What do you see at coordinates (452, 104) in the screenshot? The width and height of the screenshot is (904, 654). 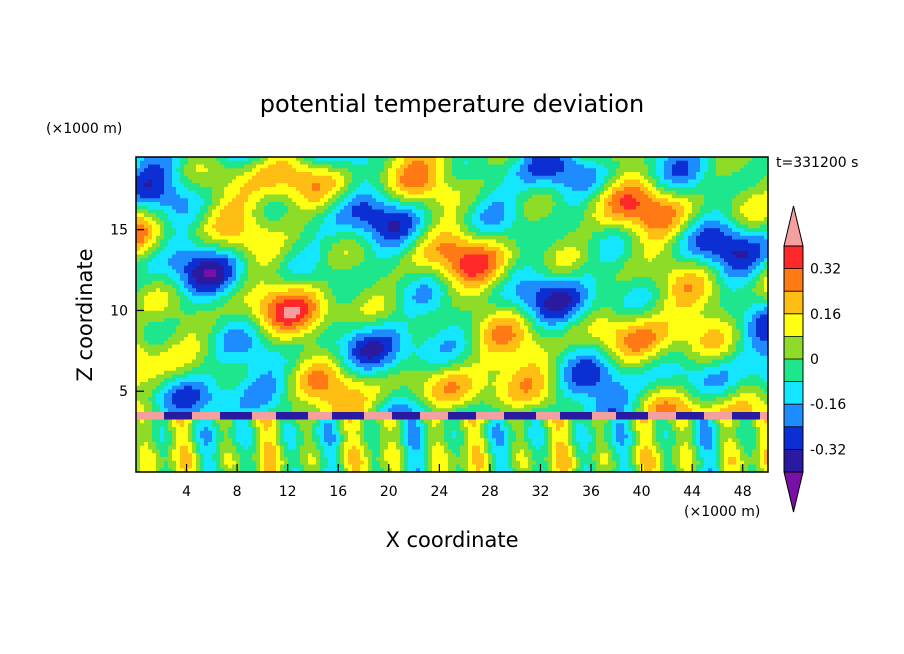 I see `chart-title: potential temperature deviation` at bounding box center [452, 104].